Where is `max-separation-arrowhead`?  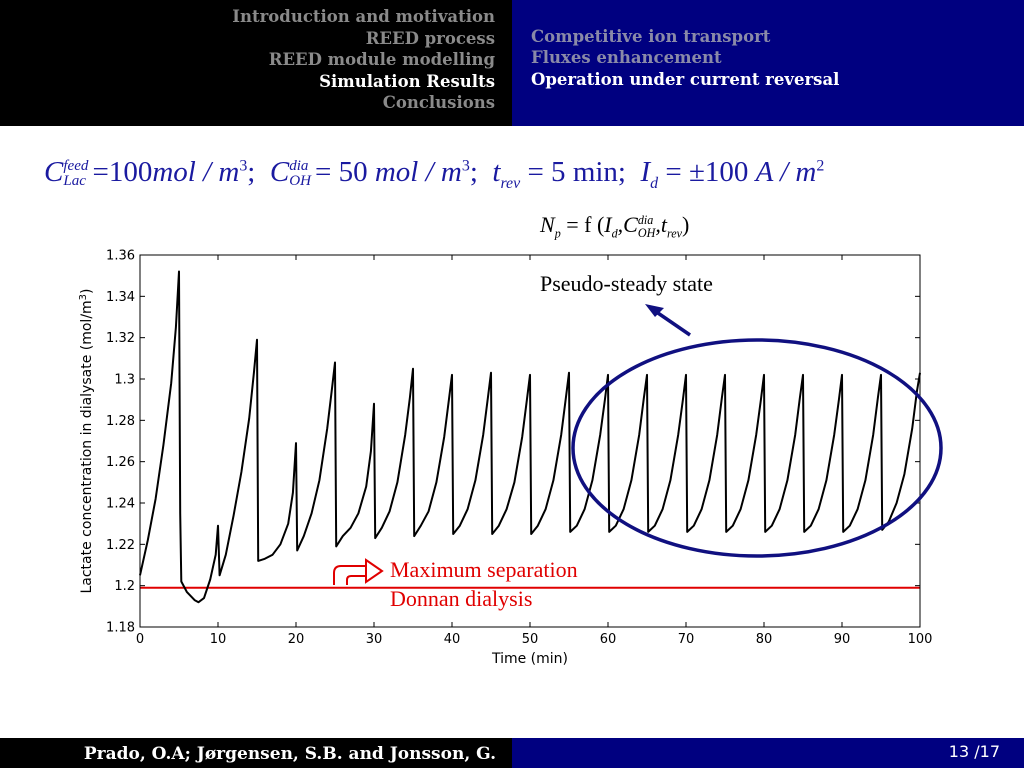 max-separation-arrowhead is located at coordinates (374, 571).